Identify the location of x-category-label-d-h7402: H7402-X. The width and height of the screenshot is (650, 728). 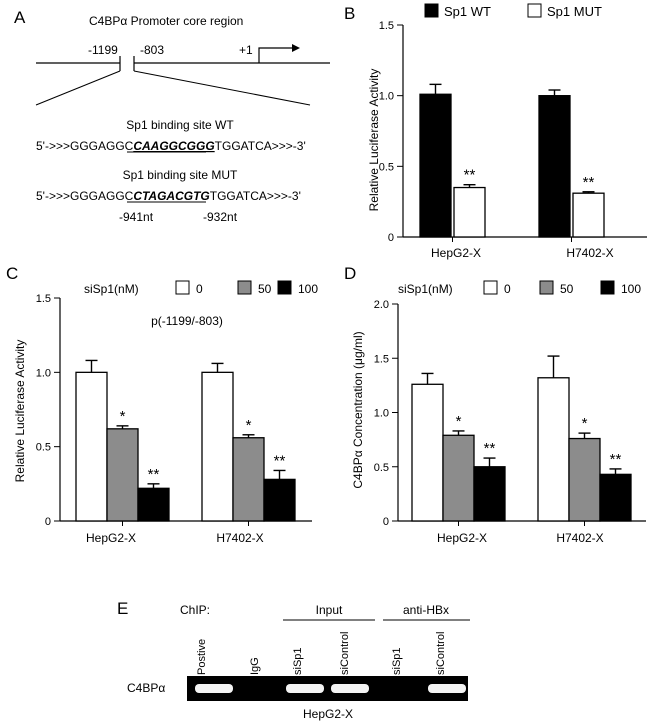
(579, 538).